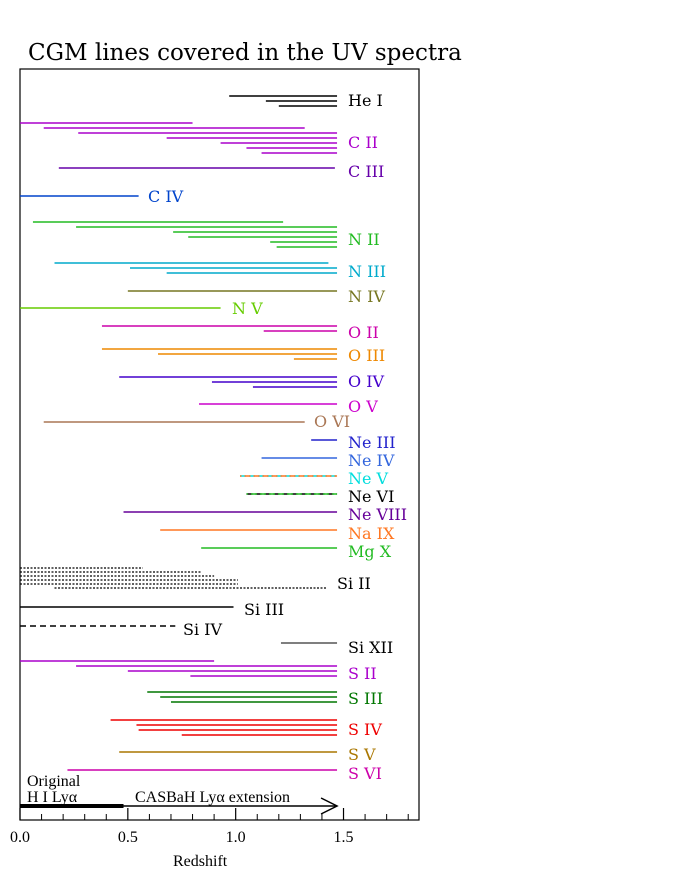 Image resolution: width=678 pixels, height=878 pixels. Describe the element at coordinates (195, 580) in the screenshot. I see `ion-group-si-ii: Si II` at that location.